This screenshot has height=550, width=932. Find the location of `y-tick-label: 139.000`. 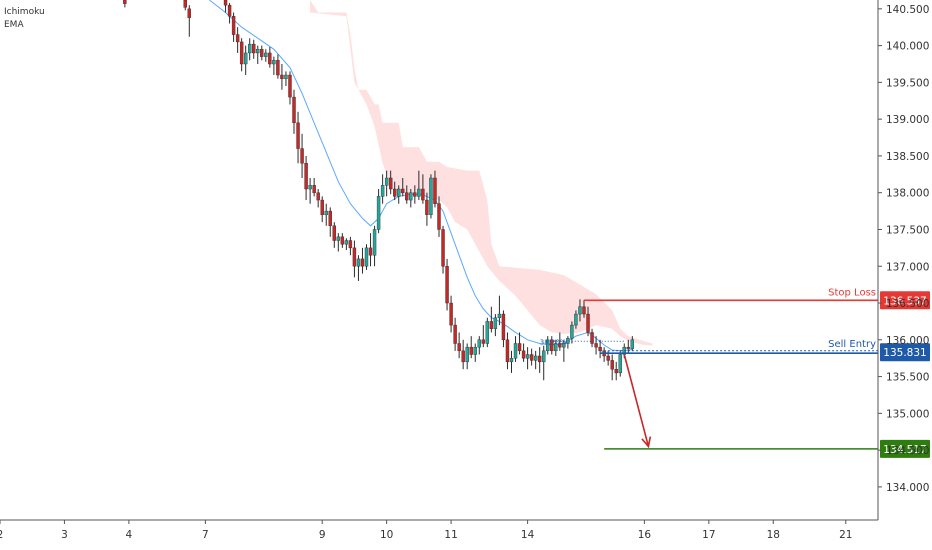

y-tick-label: 139.000 is located at coordinates (907, 120).